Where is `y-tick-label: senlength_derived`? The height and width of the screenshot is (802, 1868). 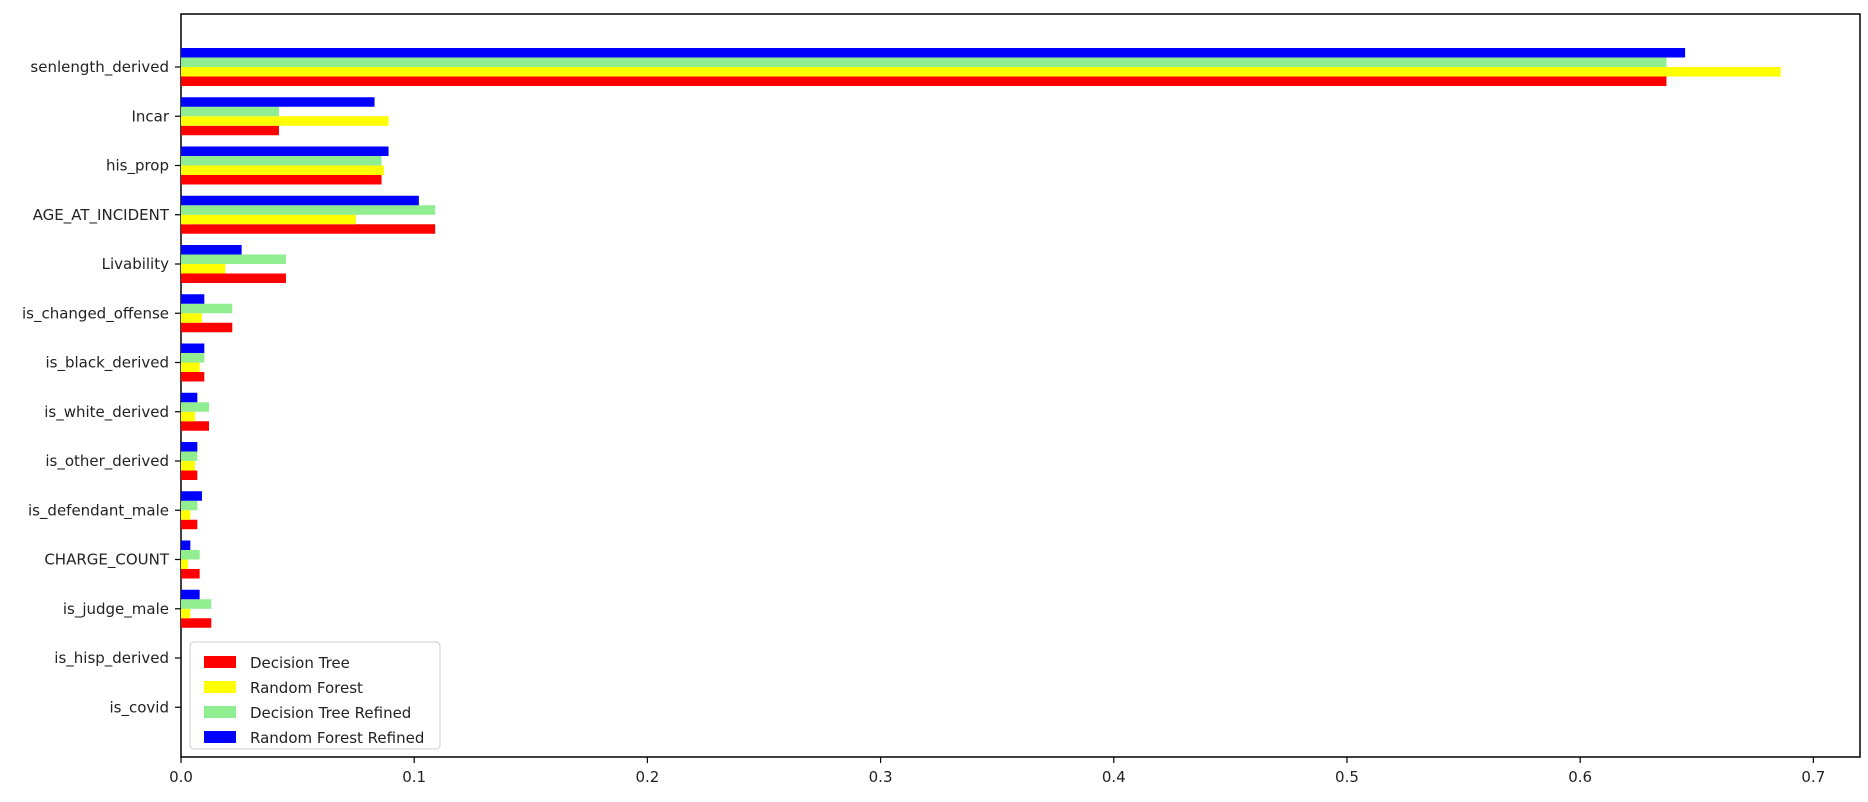
y-tick-label: senlength_derived is located at coordinates (99, 67).